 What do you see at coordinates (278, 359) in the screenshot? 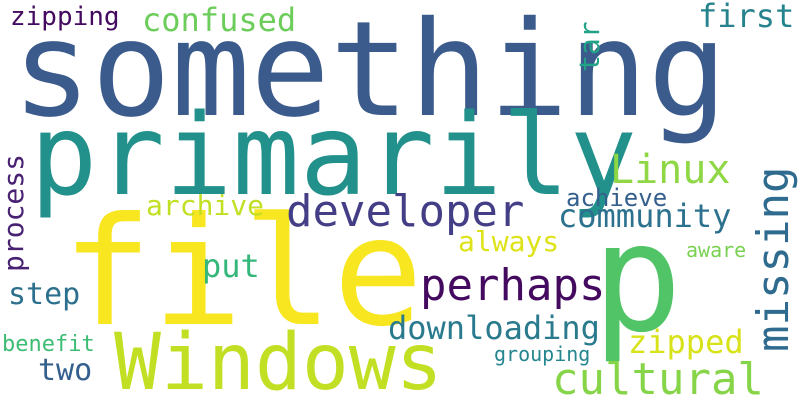
I see `word-windows: Windows` at bounding box center [278, 359].